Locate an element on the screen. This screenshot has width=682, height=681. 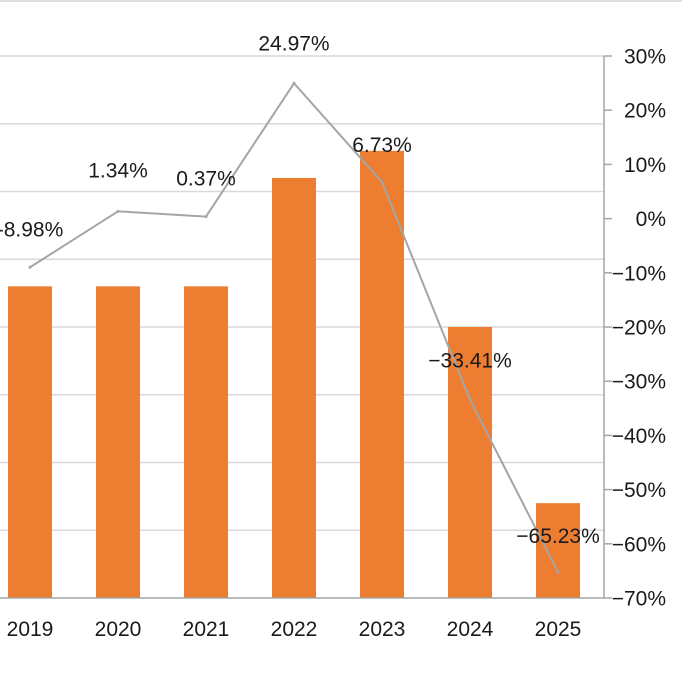
right-tick-label: −20% is located at coordinates (639, 328).